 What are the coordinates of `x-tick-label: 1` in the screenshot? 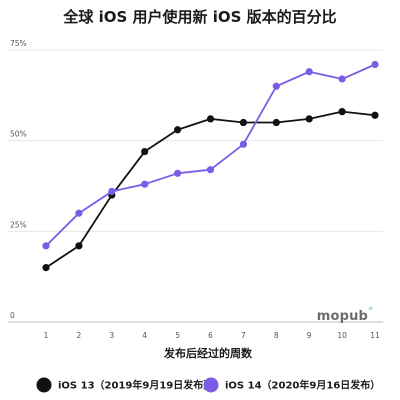 It's located at (46, 335).